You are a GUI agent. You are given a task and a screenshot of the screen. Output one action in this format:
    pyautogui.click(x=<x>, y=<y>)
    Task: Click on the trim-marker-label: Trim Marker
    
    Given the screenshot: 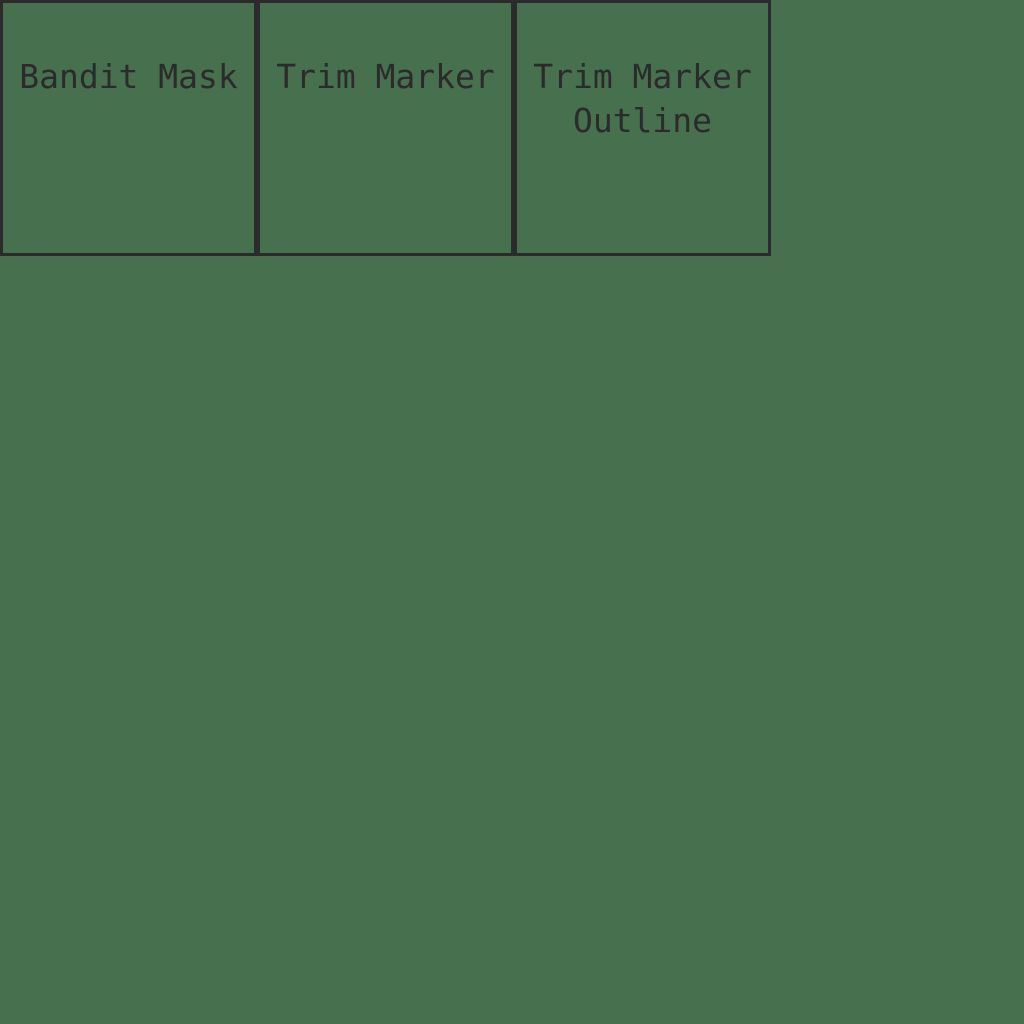 What is the action you would take?
    pyautogui.click(x=385, y=76)
    